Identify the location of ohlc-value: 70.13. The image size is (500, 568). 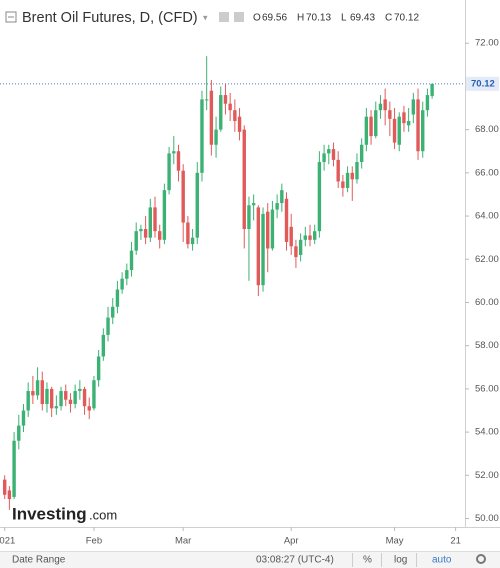
(318, 18).